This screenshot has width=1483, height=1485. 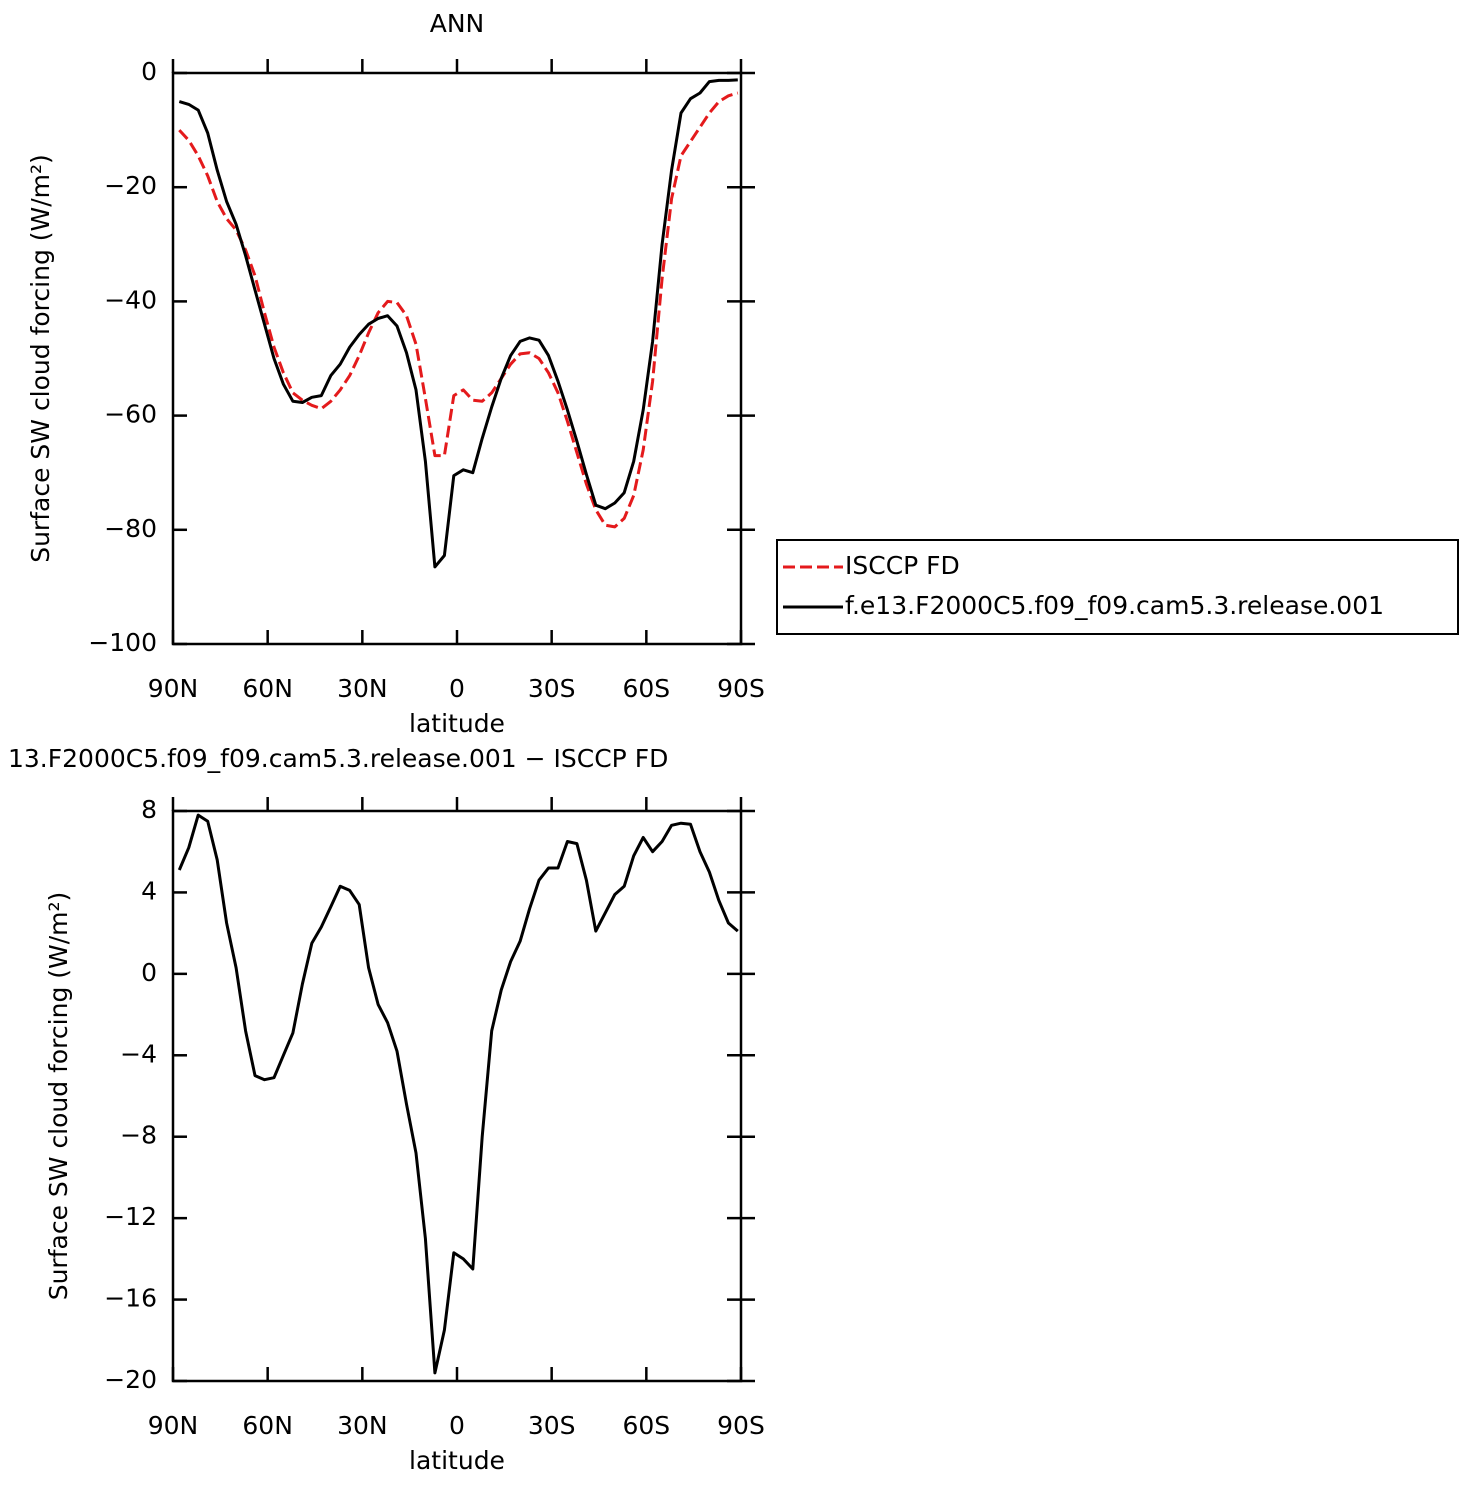 I want to click on legend-box, so click(x=1117, y=587).